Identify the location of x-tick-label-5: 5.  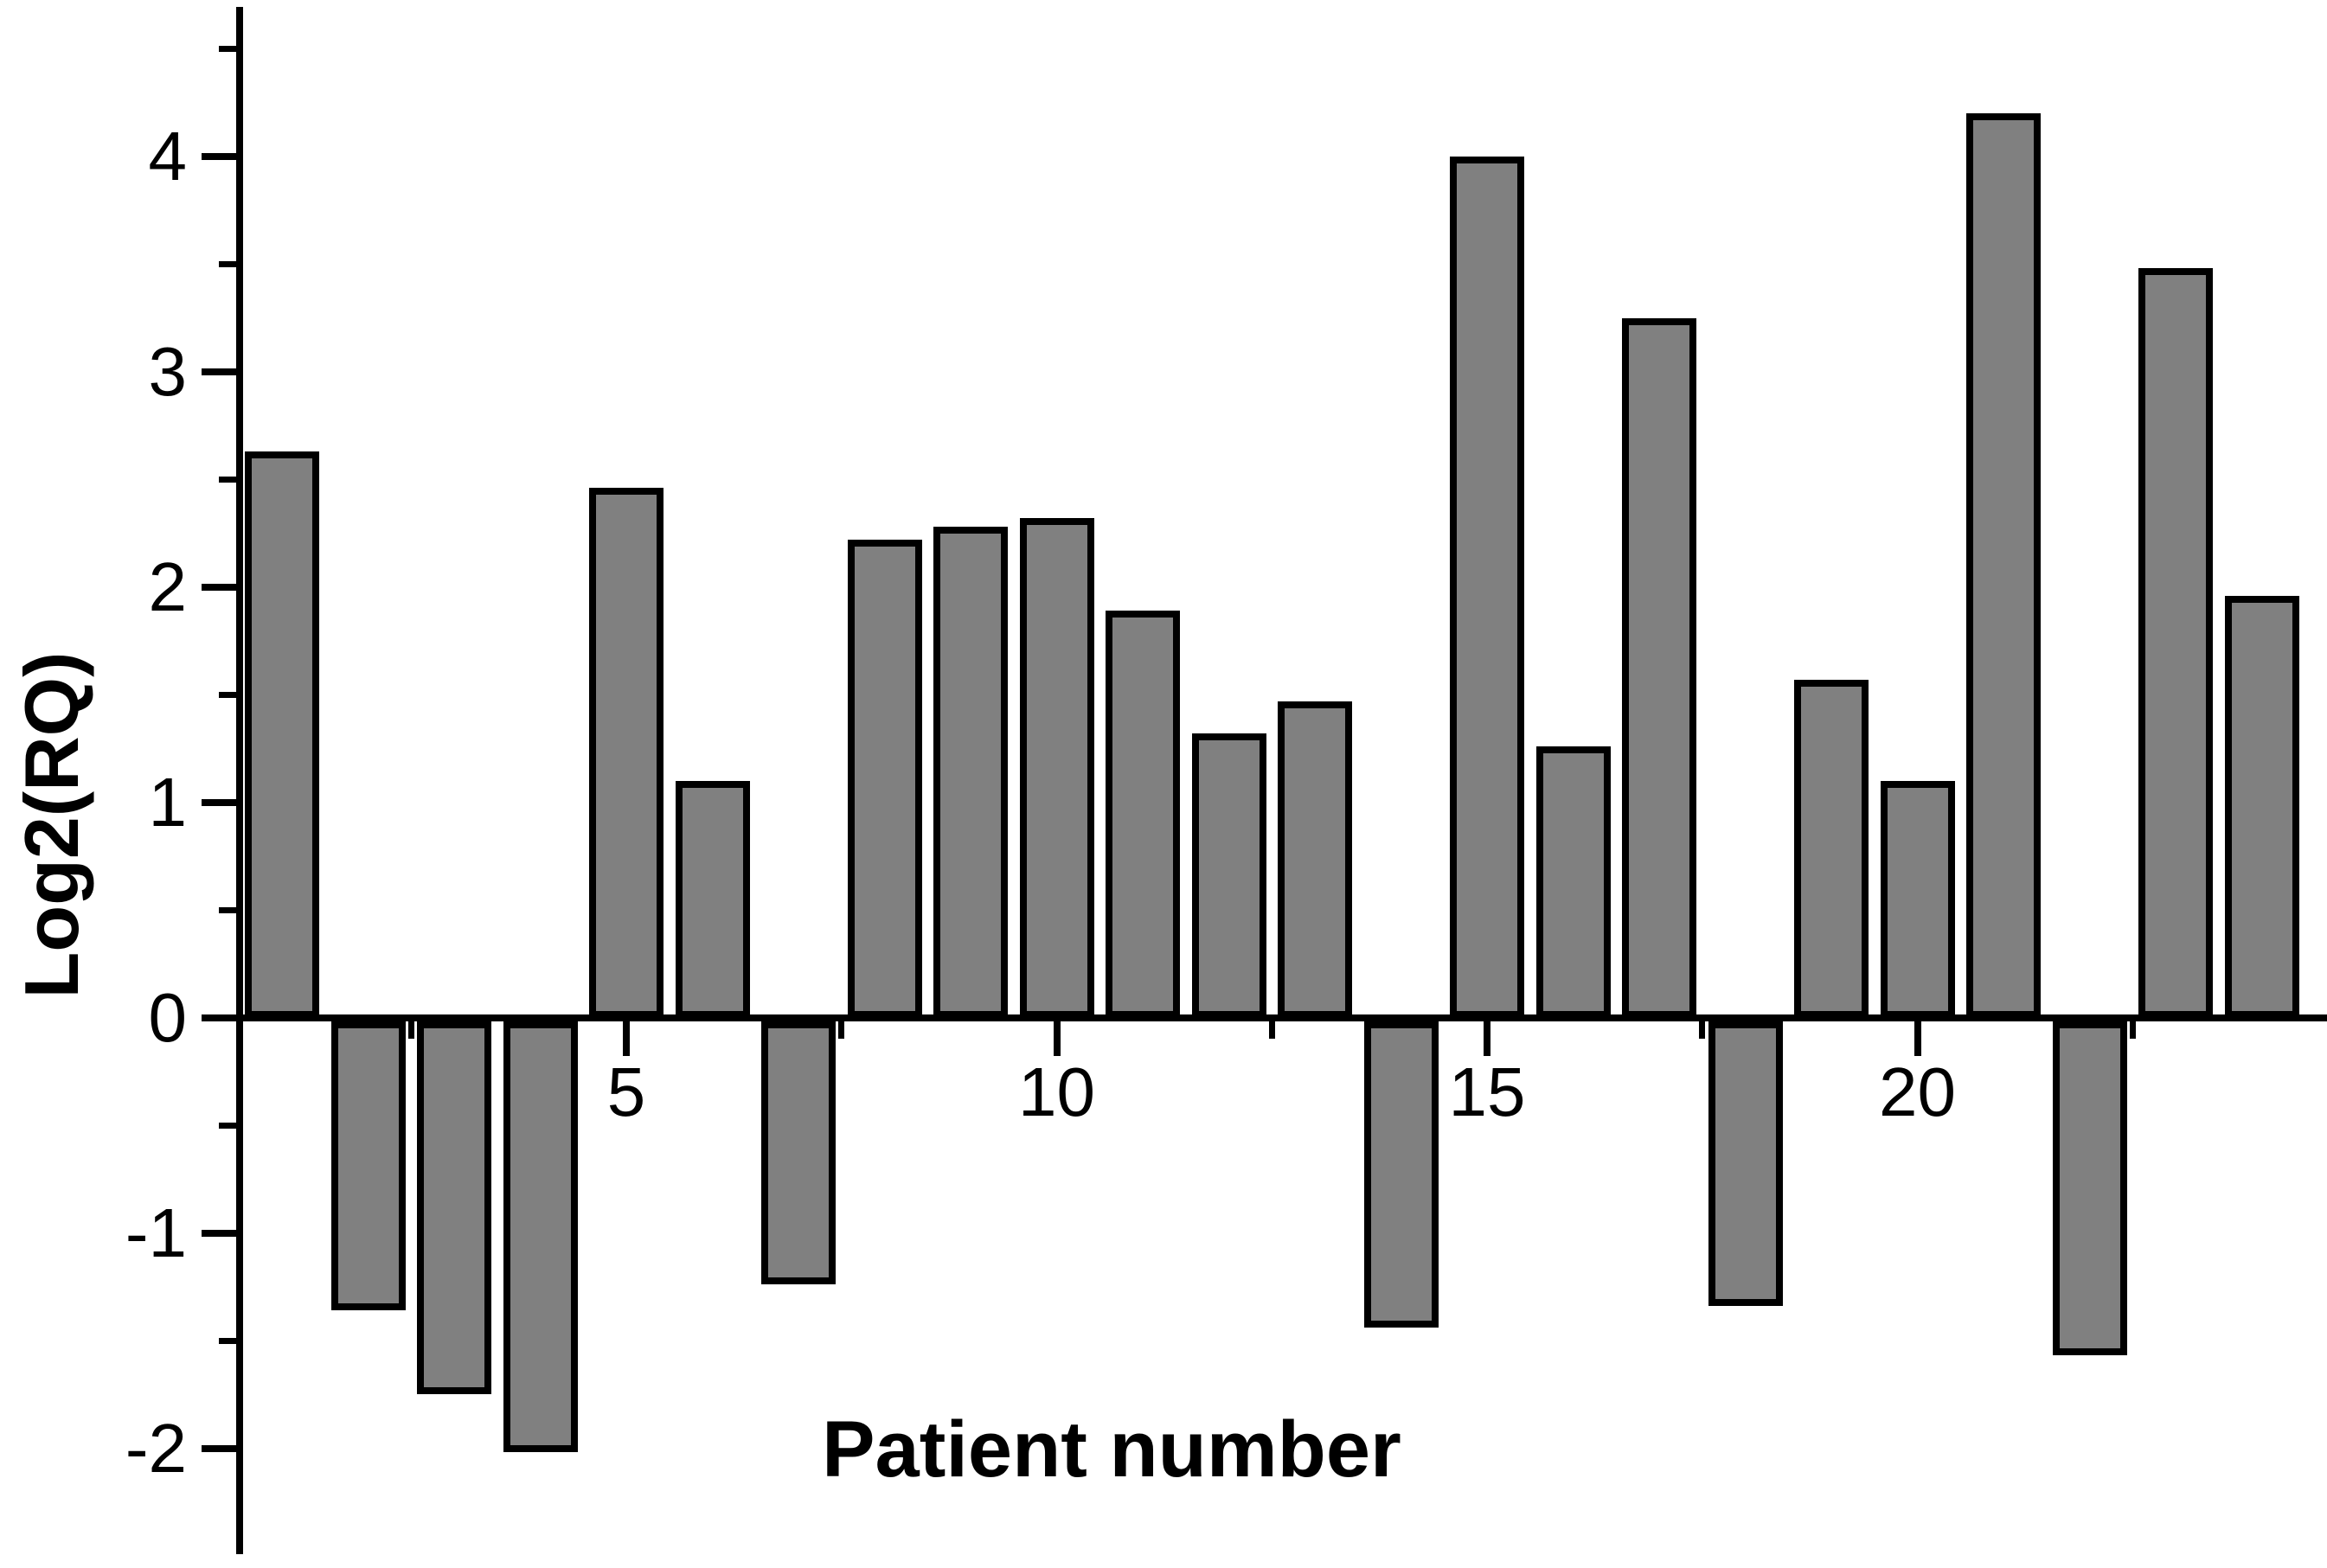
(626, 1091).